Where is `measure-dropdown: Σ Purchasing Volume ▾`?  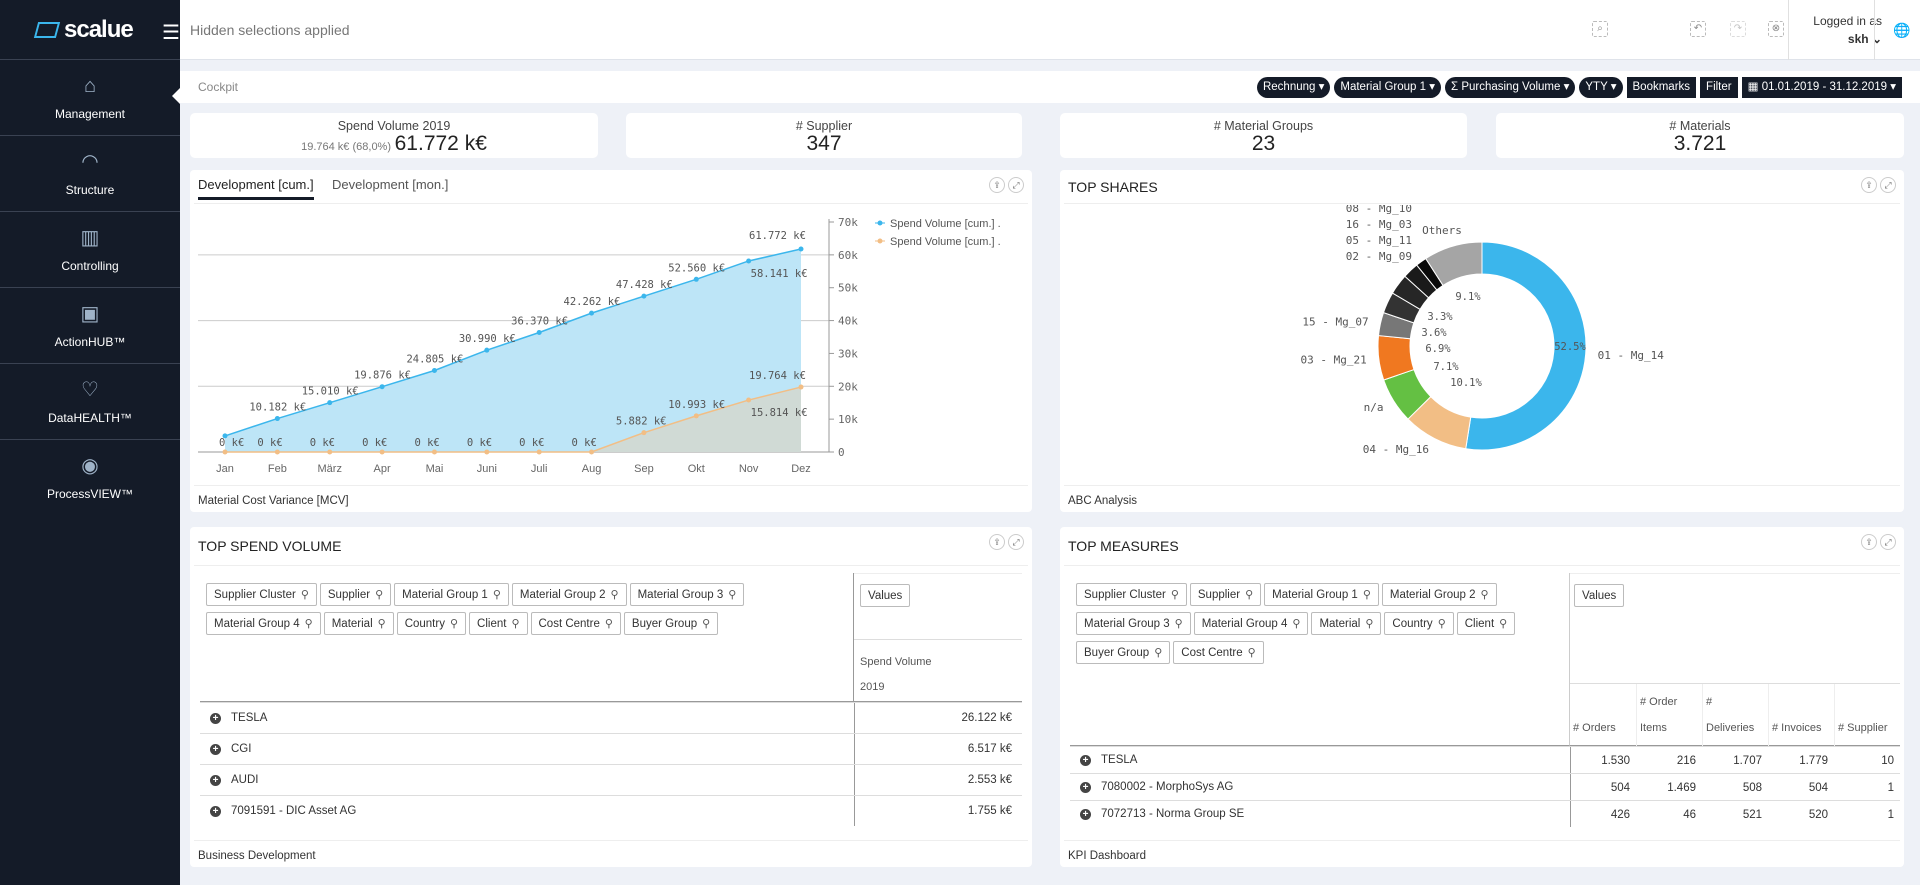
measure-dropdown: Σ Purchasing Volume ▾ is located at coordinates (1510, 87).